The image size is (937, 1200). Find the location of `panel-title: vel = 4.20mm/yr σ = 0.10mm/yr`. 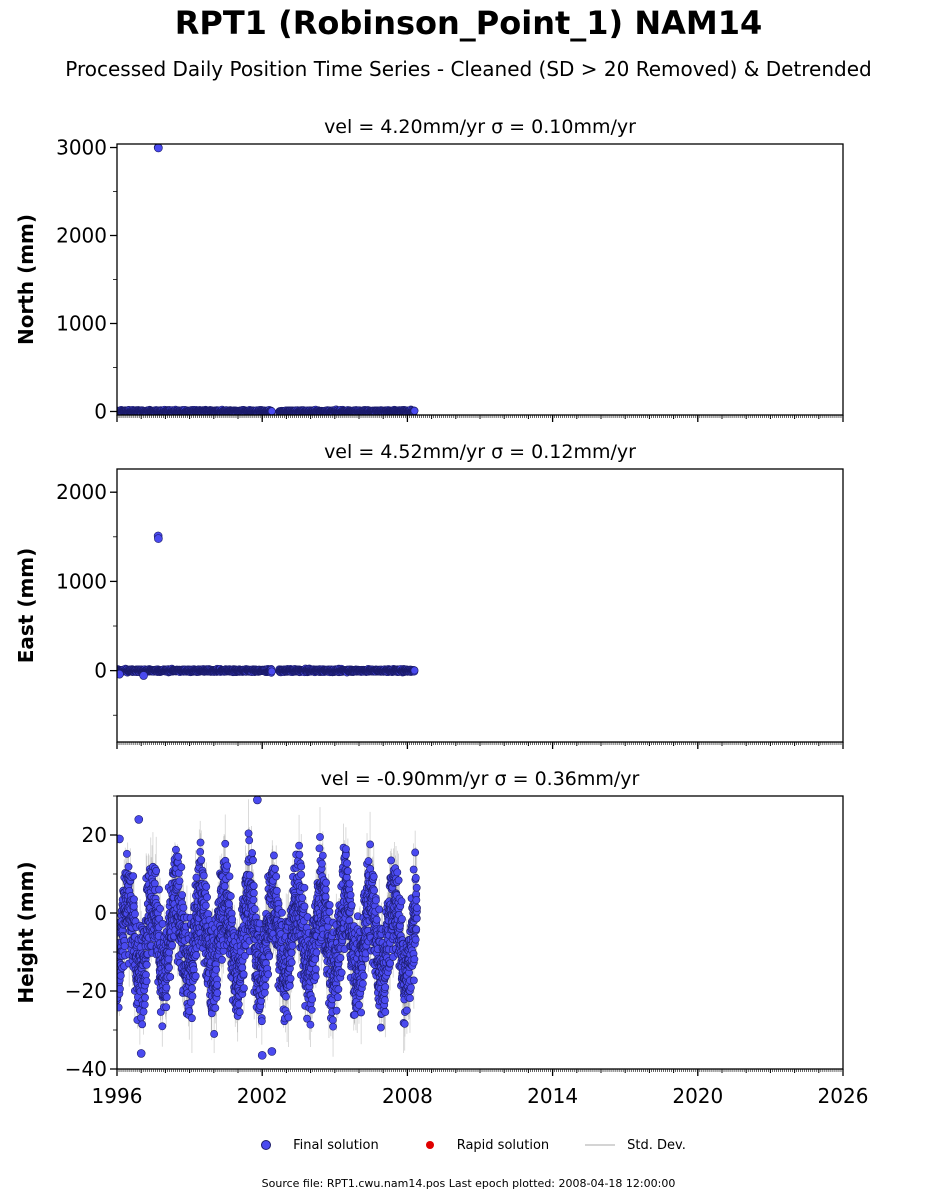

panel-title: vel = 4.20mm/yr σ = 0.10mm/yr is located at coordinates (480, 127).